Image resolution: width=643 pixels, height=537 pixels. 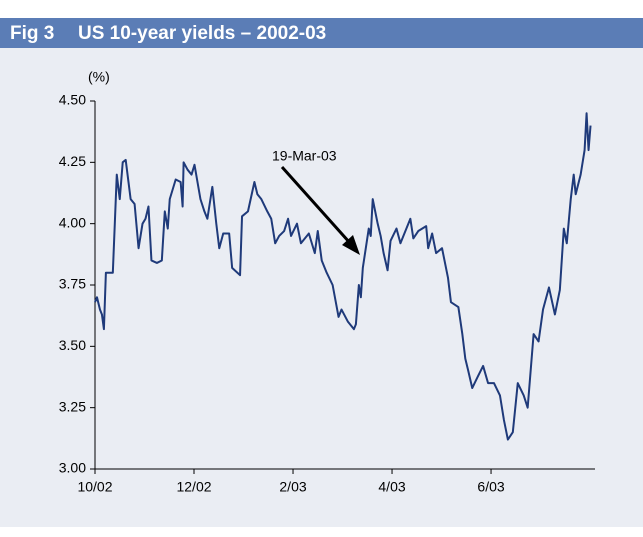 I want to click on y-tick-label: 4.25, so click(x=72, y=161).